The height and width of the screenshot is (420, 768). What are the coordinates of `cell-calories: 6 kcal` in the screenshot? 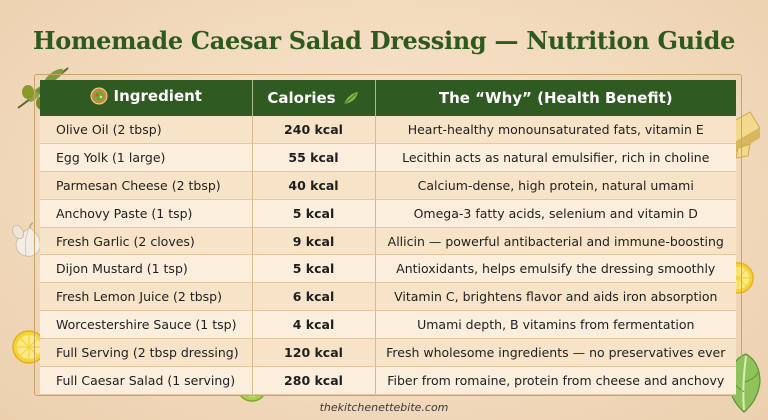 It's located at (314, 297).